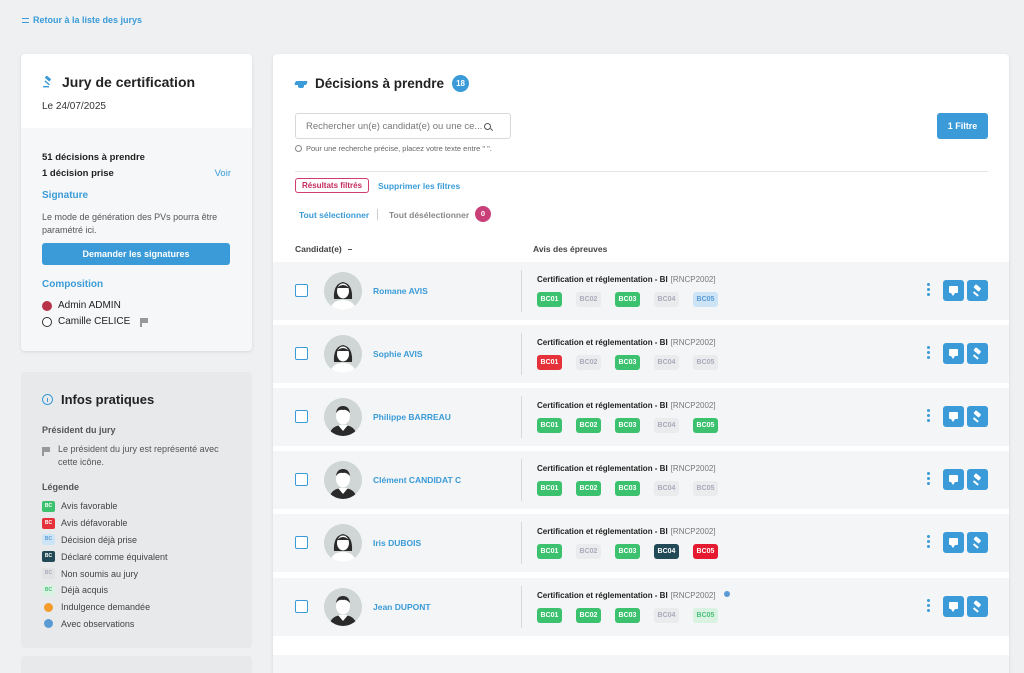  What do you see at coordinates (962, 126) in the screenshot?
I see `filter-button: 1 Filtre` at bounding box center [962, 126].